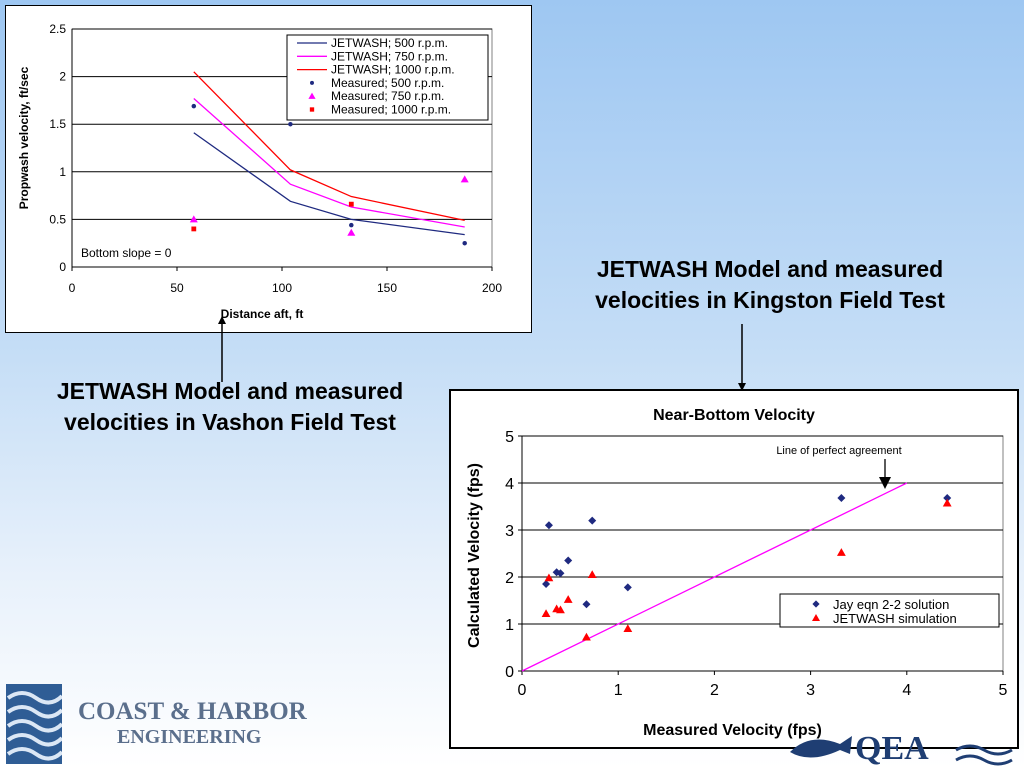 Image resolution: width=1024 pixels, height=768 pixels. I want to click on x-tick-label: 5, so click(1003, 690).